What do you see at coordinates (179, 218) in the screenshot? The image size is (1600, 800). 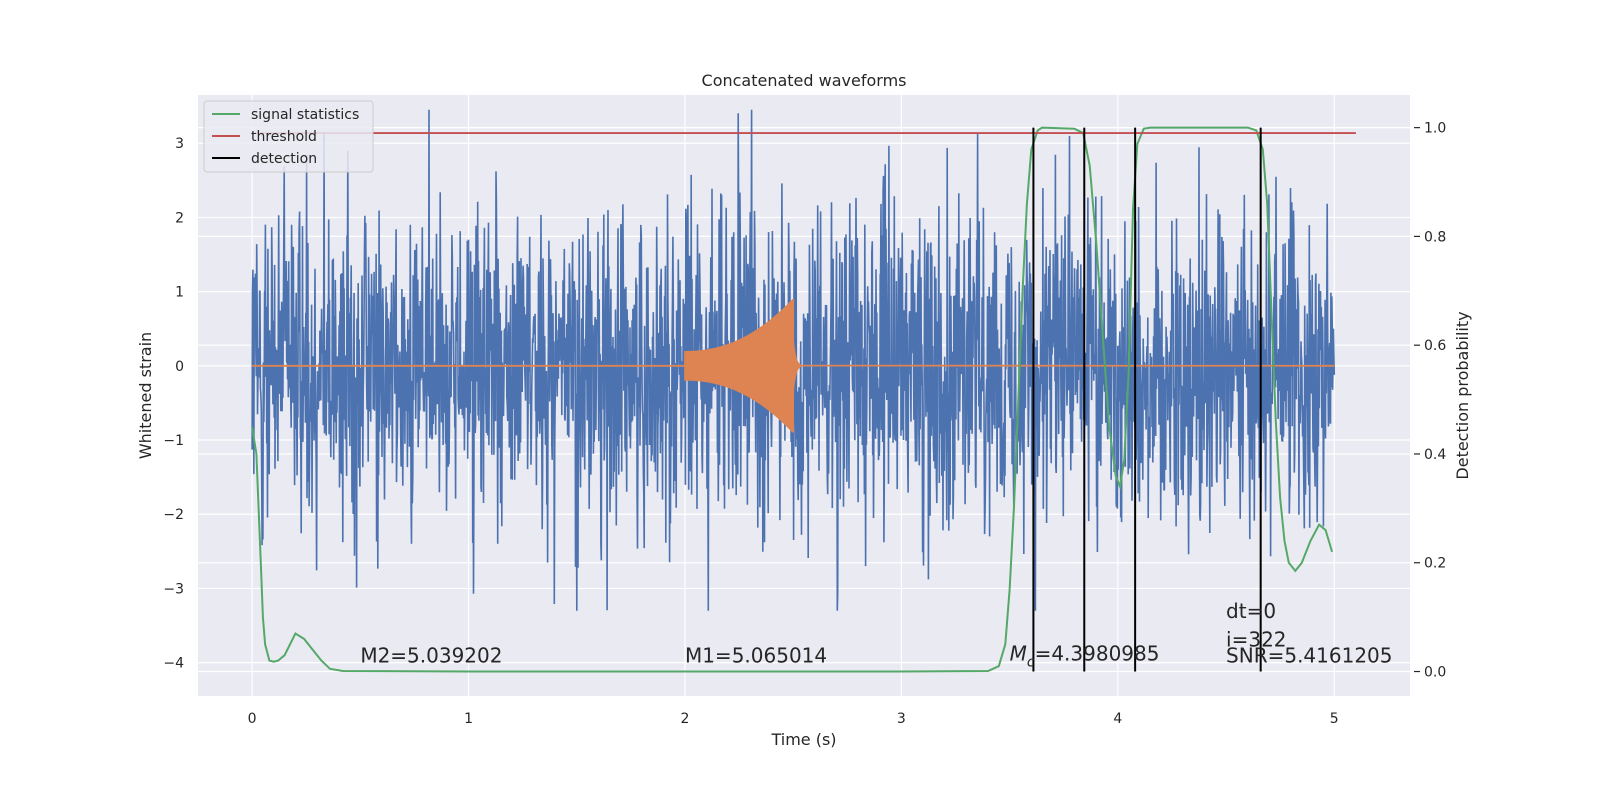 I see `y-tick-label: 2` at bounding box center [179, 218].